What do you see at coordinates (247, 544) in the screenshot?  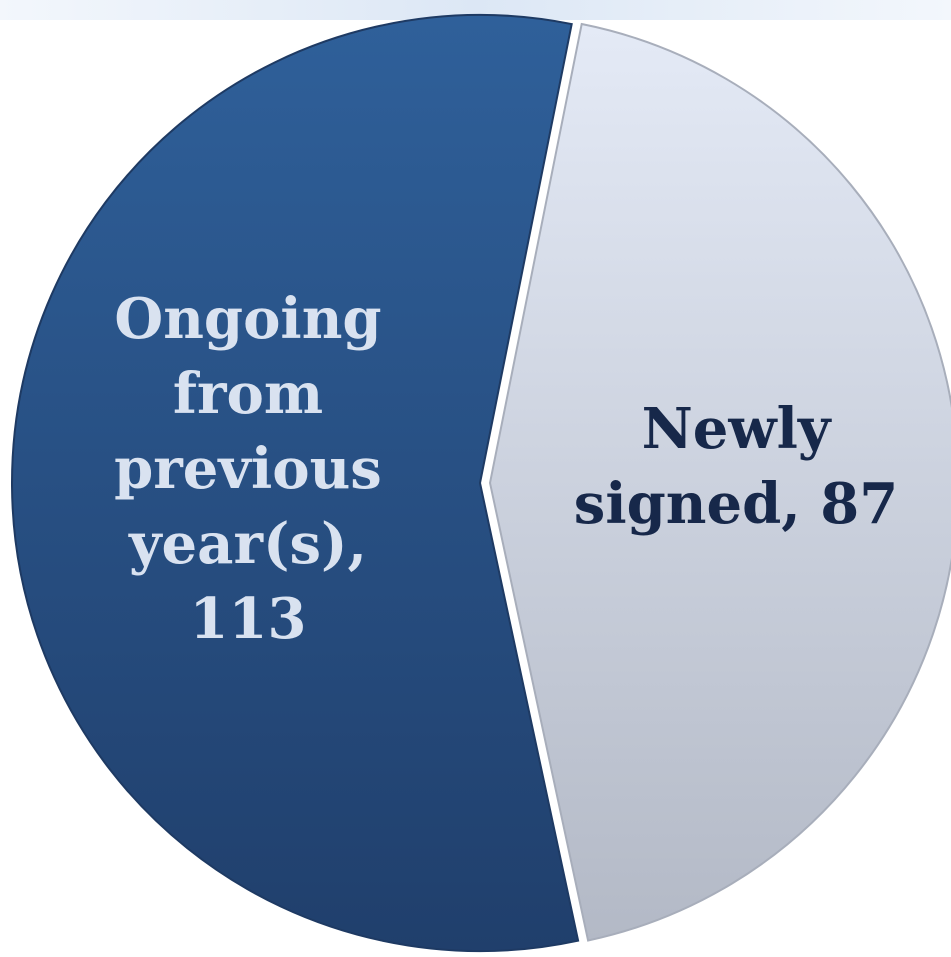 I see `slice-label-line: year(s),` at bounding box center [247, 544].